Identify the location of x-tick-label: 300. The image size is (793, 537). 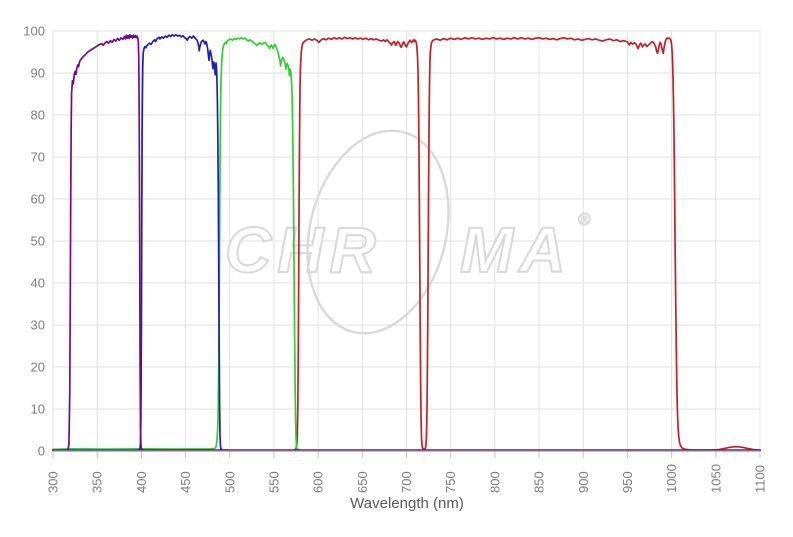
(53, 482).